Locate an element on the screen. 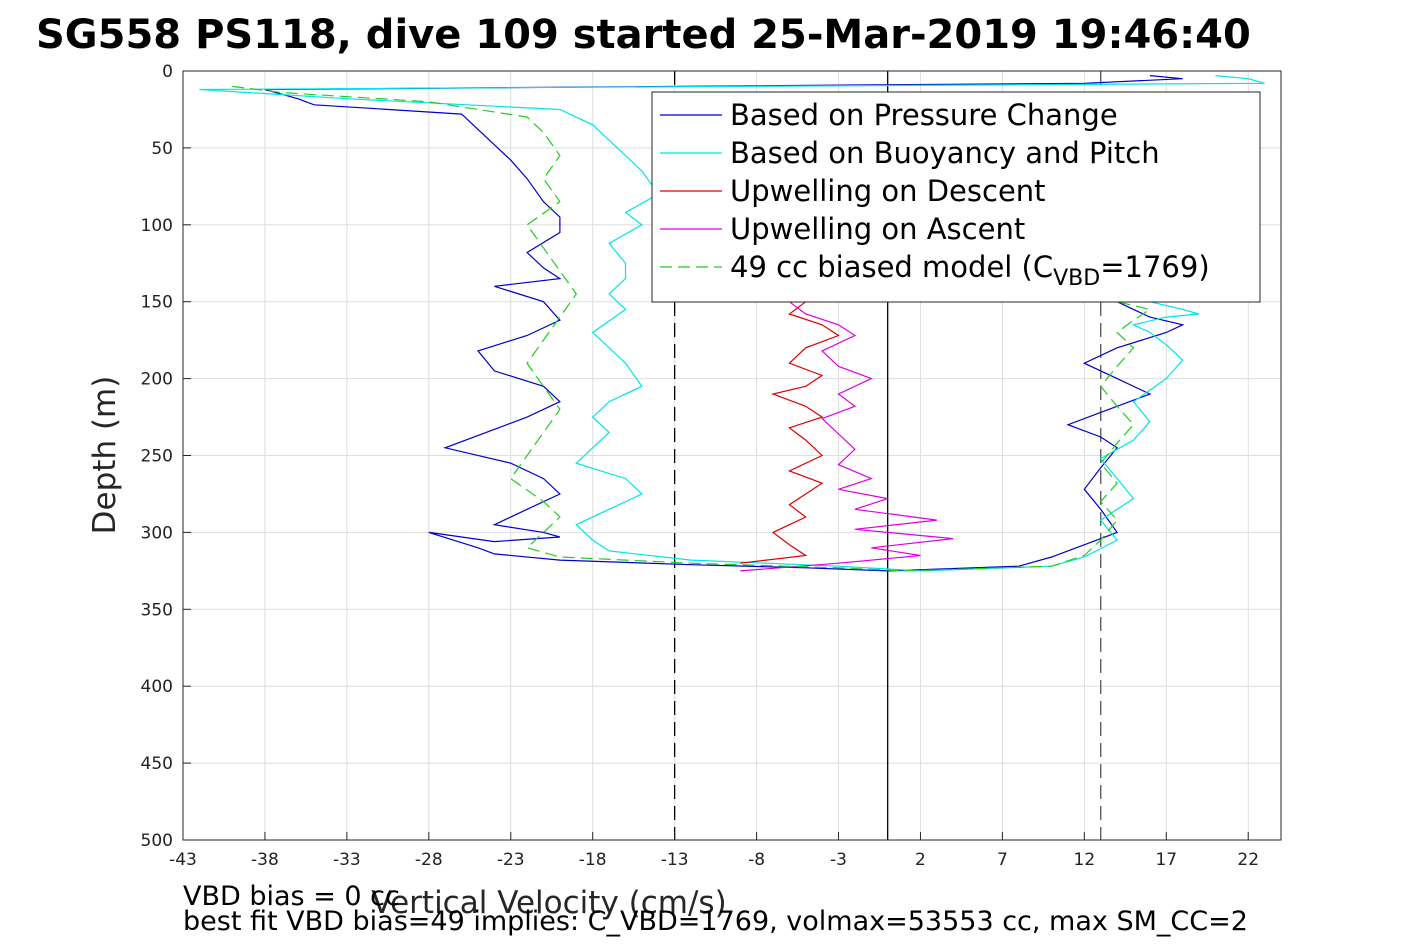 This screenshot has width=1417, height=945. x-tick-label: -38 is located at coordinates (265, 860).